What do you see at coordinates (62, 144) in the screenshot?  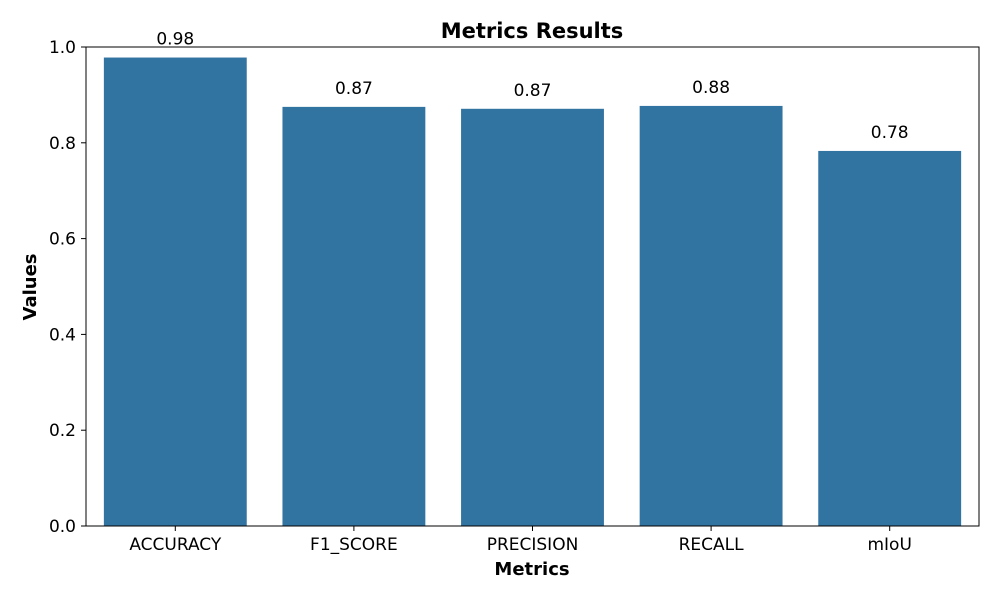 I see `y-tick-label: 0.8` at bounding box center [62, 144].